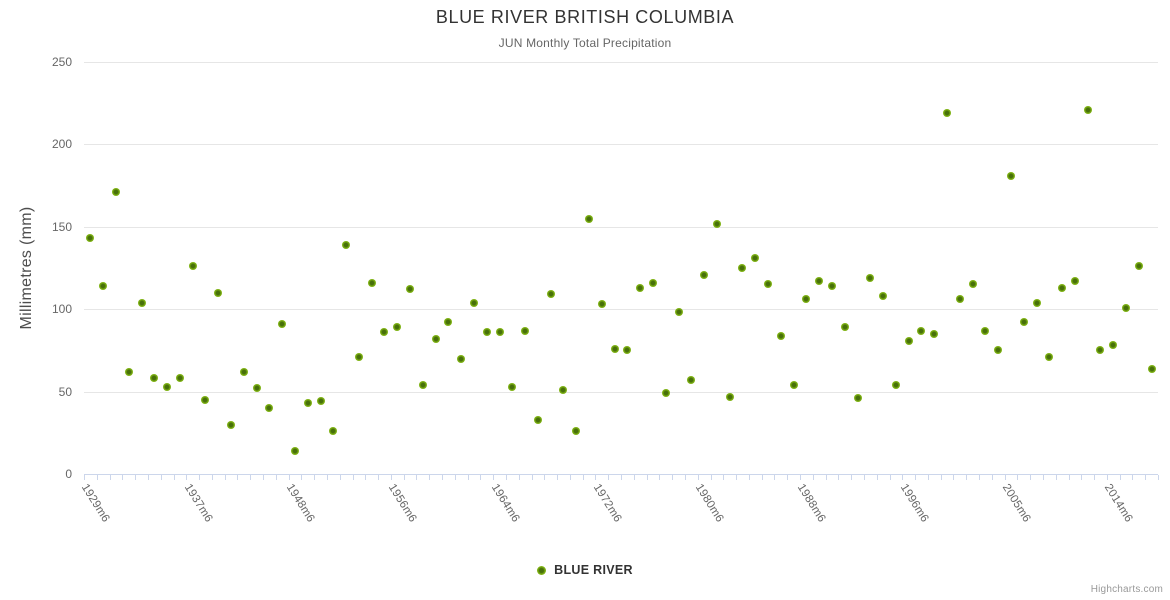  I want to click on gridline, so click(621, 309).